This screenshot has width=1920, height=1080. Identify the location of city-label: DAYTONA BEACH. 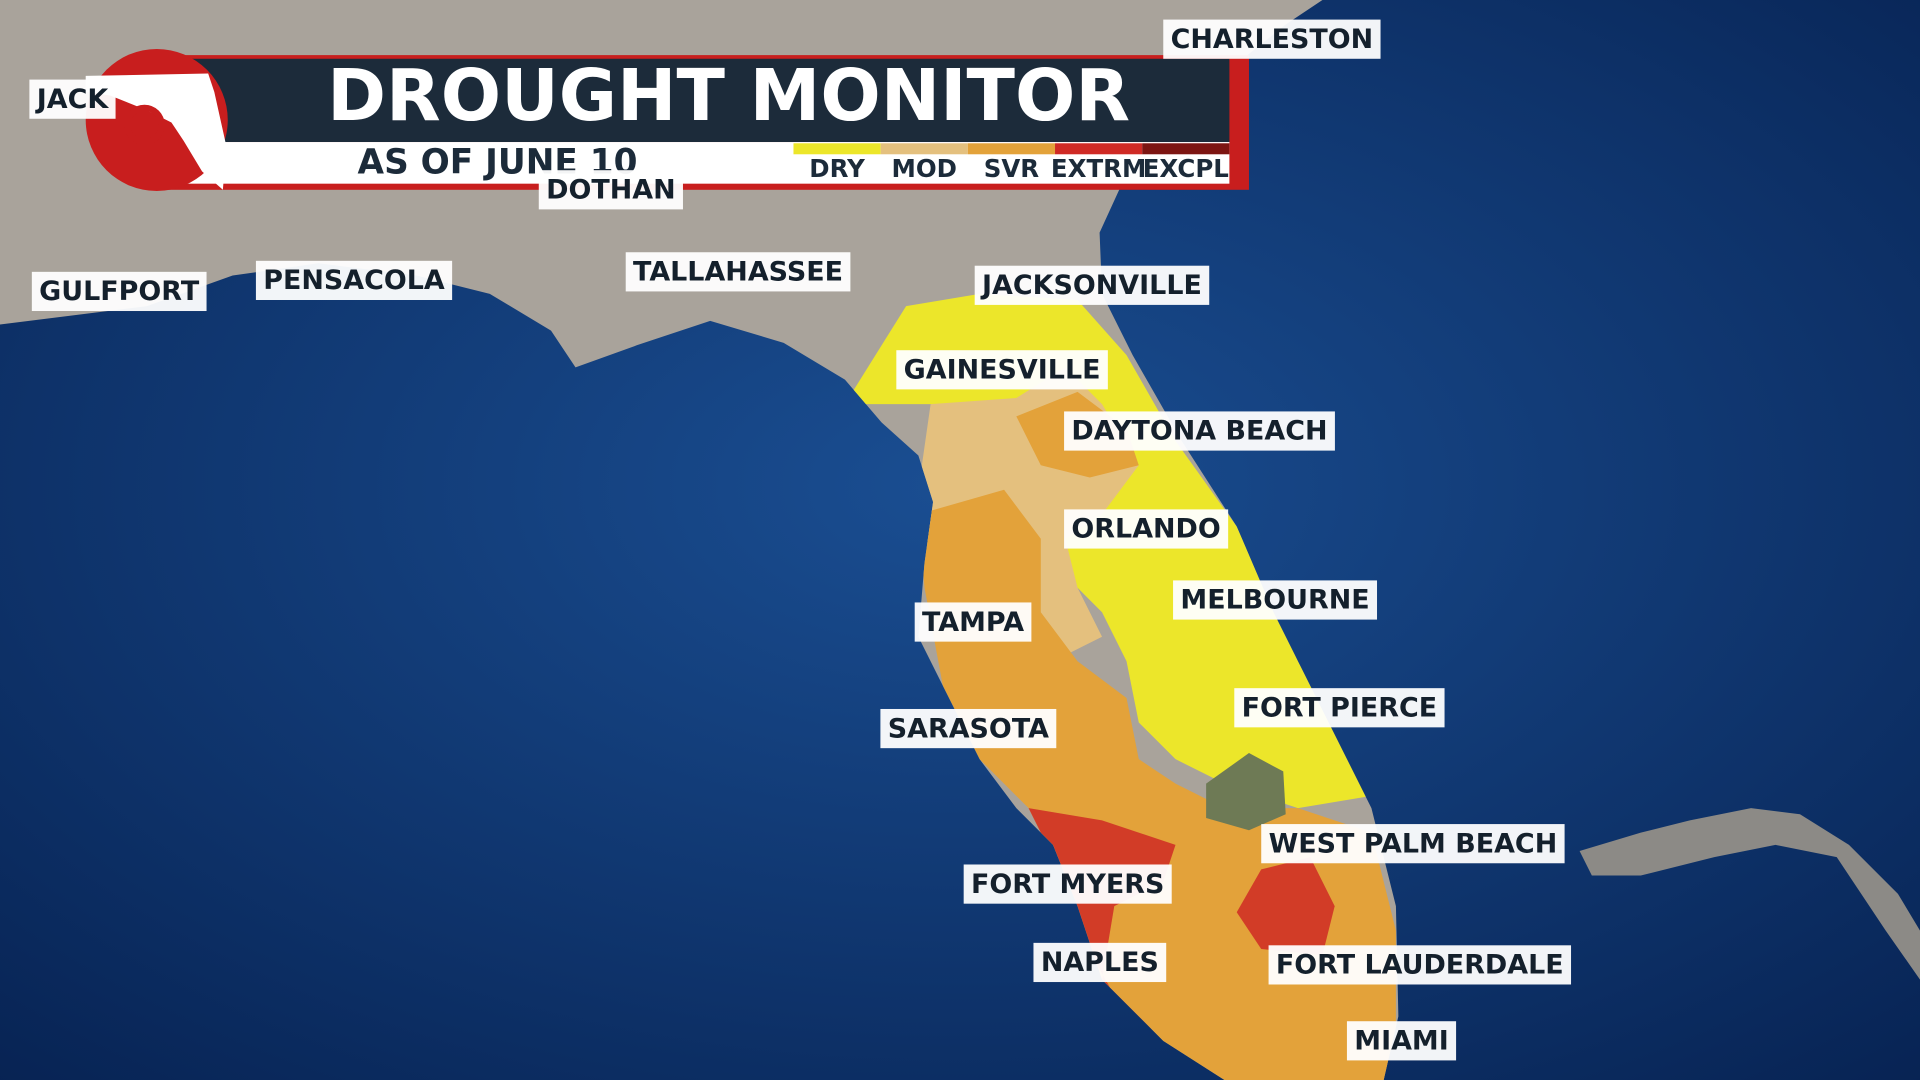
(1199, 431).